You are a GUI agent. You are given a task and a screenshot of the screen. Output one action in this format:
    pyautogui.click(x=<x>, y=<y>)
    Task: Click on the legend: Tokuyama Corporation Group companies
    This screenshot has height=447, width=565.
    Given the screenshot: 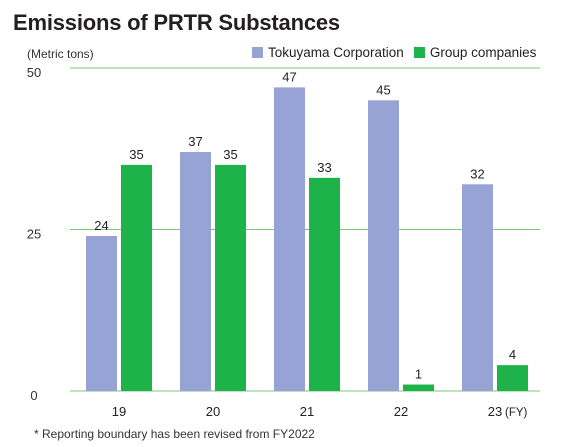 What is the action you would take?
    pyautogui.click(x=399, y=52)
    